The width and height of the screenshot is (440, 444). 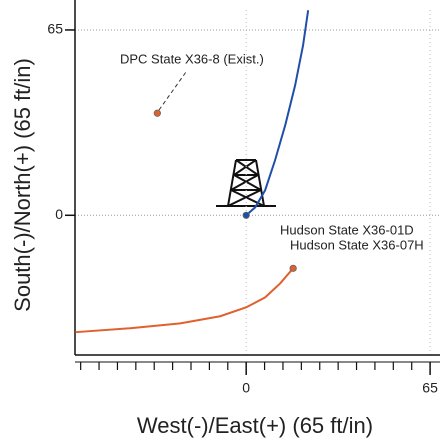 What do you see at coordinates (172, 91) in the screenshot?
I see `leader-line` at bounding box center [172, 91].